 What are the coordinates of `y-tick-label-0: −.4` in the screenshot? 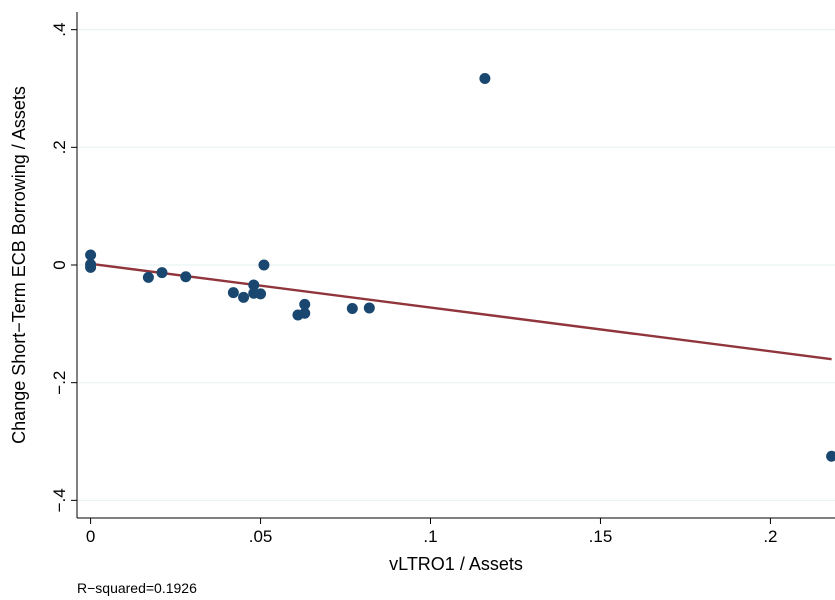 It's located at (59, 500).